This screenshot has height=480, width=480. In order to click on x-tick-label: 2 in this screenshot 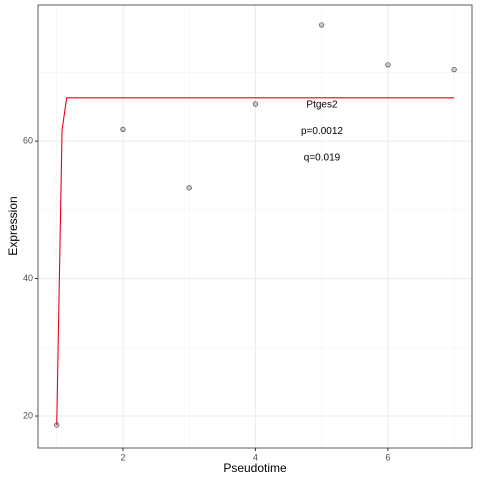, I will do `click(122, 457)`.